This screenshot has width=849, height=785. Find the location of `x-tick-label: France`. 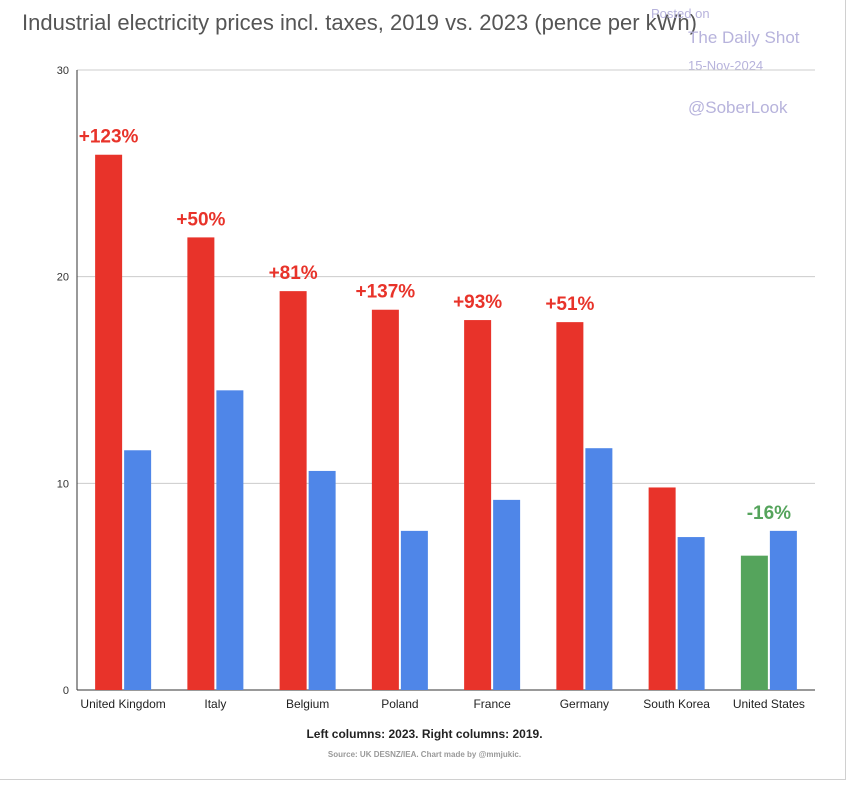

x-tick-label: France is located at coordinates (492, 704).